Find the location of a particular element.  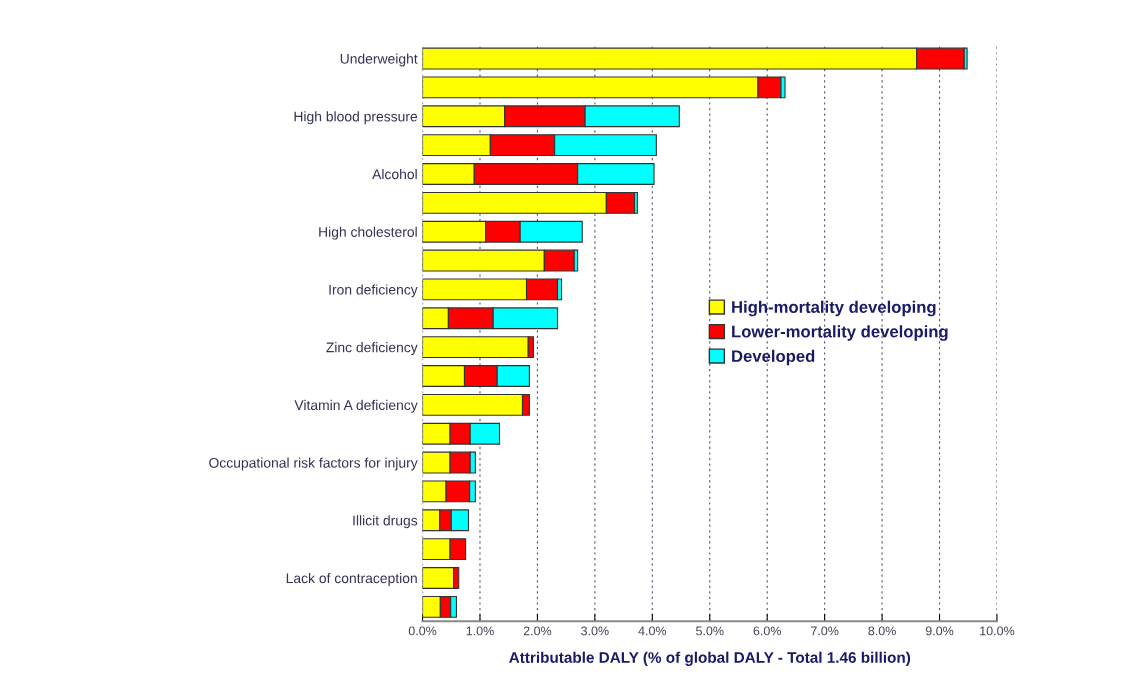

x-tick-label: 8.0% is located at coordinates (882, 631).